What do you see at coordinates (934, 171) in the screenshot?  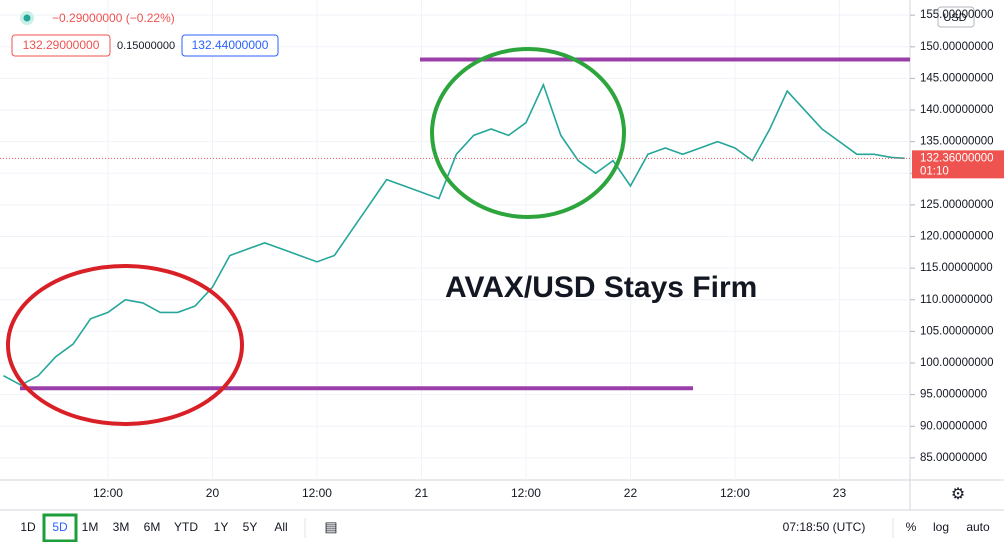 I see `countdown: 01:10` at bounding box center [934, 171].